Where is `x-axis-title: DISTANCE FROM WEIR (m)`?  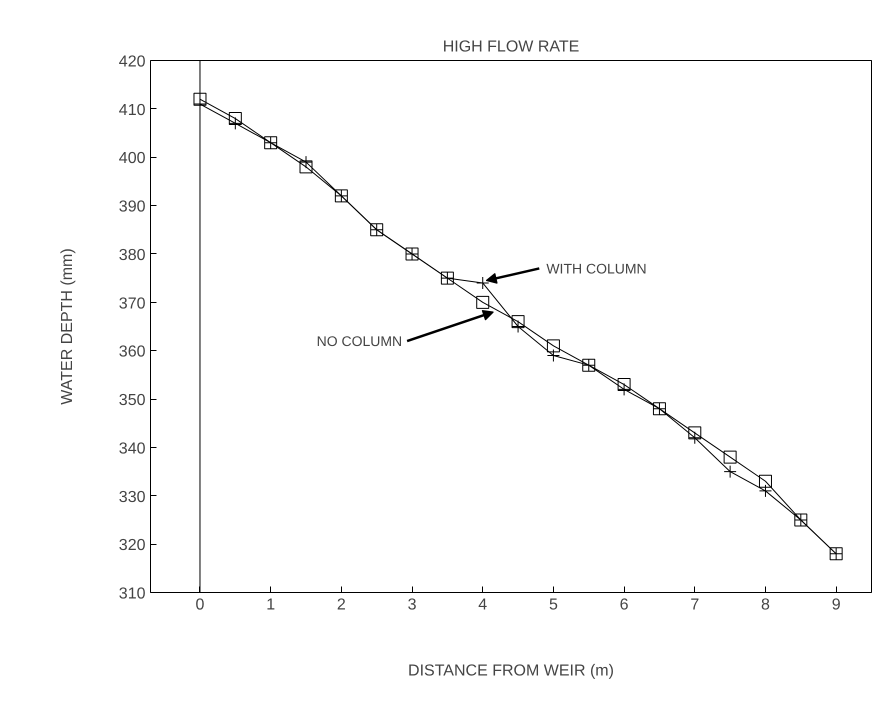 x-axis-title: DISTANCE FROM WEIR (m) is located at coordinates (511, 671).